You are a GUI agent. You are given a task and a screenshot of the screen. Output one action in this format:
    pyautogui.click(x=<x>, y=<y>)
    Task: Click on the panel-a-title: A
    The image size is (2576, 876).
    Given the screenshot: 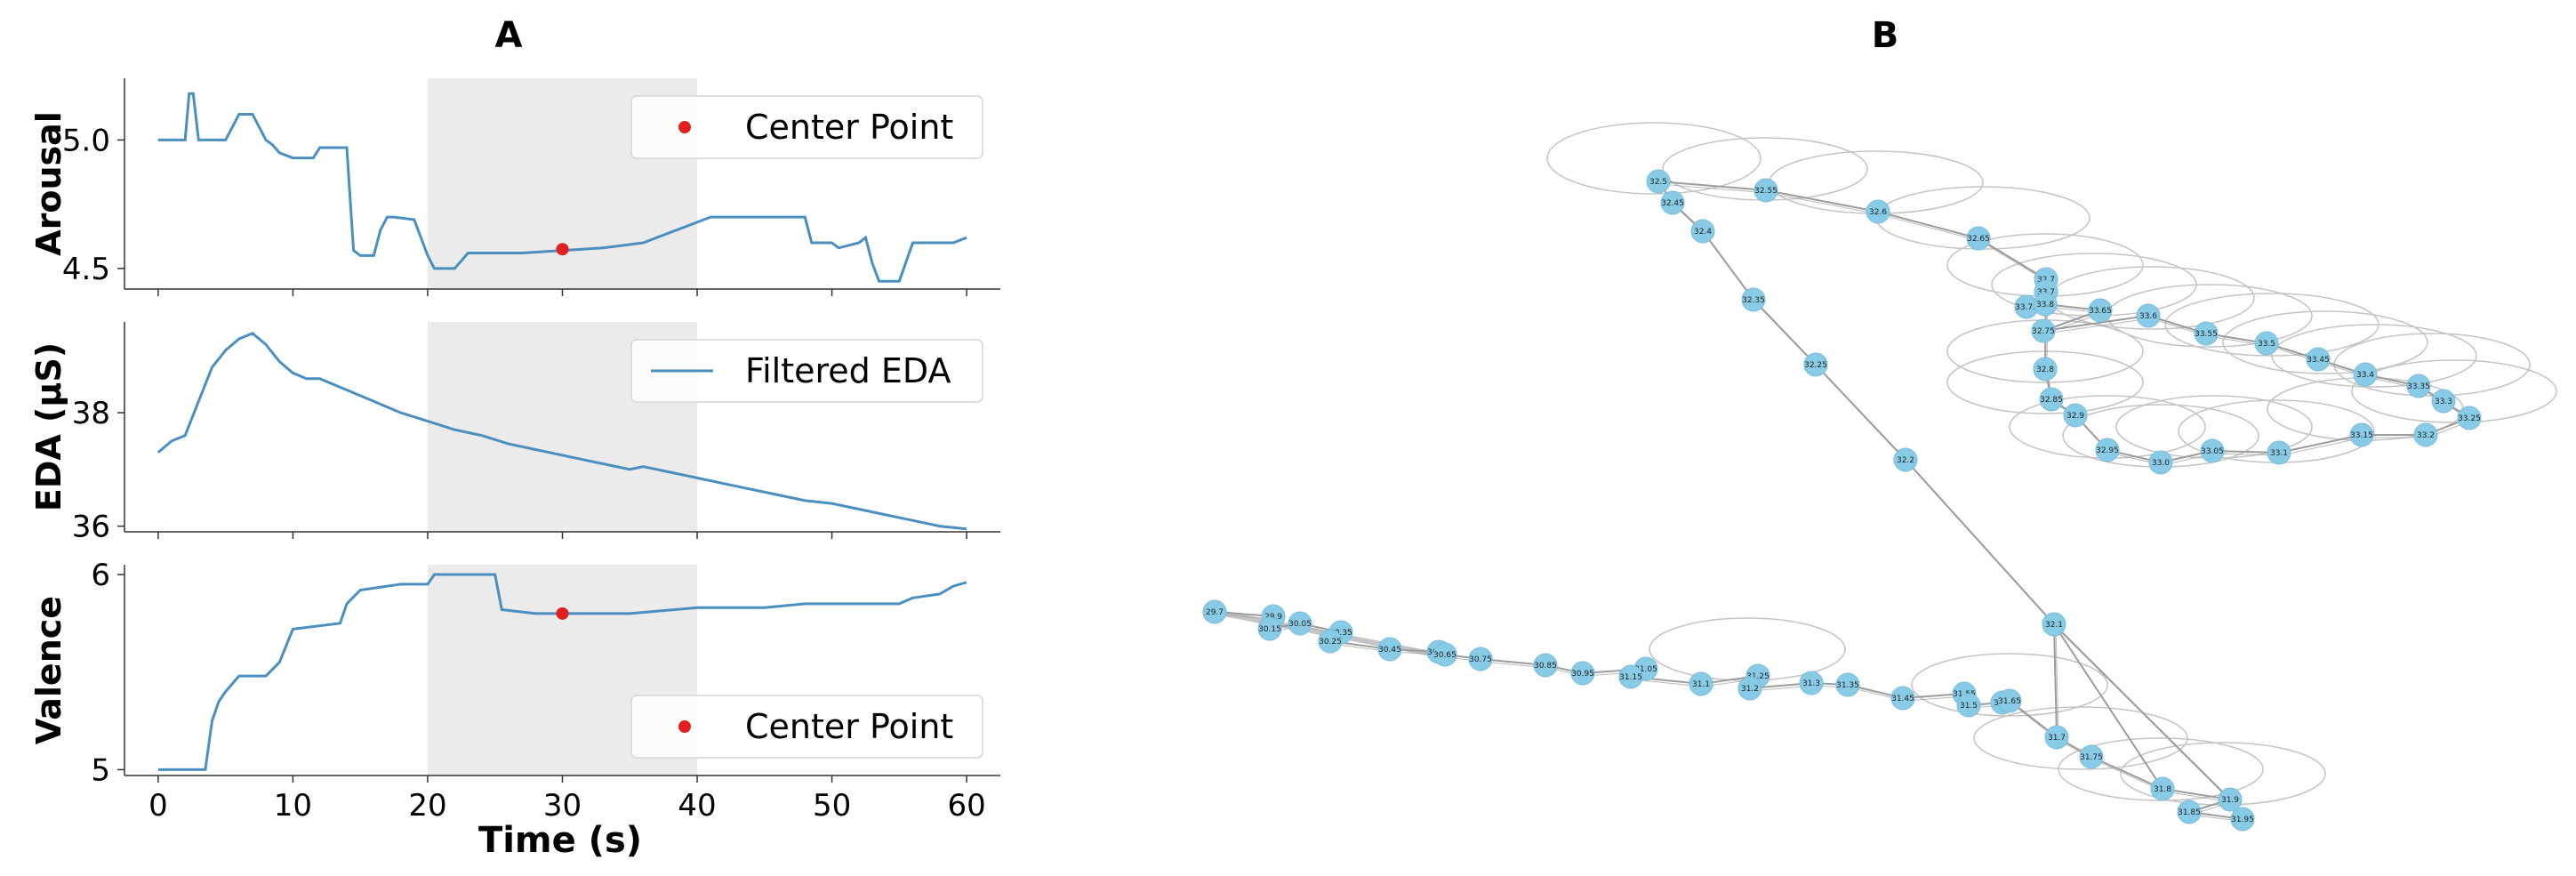 What is the action you would take?
    pyautogui.click(x=509, y=35)
    